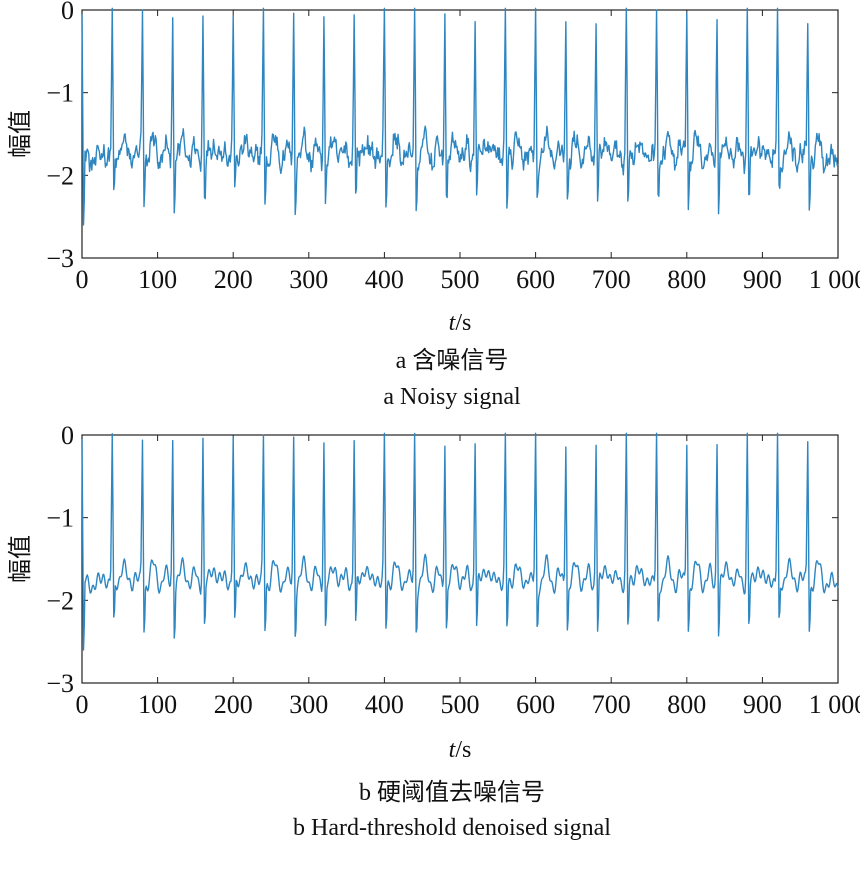 Image resolution: width=860 pixels, height=869 pixels. I want to click on caption-chinese: b 硬阈值去噪信号, so click(452, 792).